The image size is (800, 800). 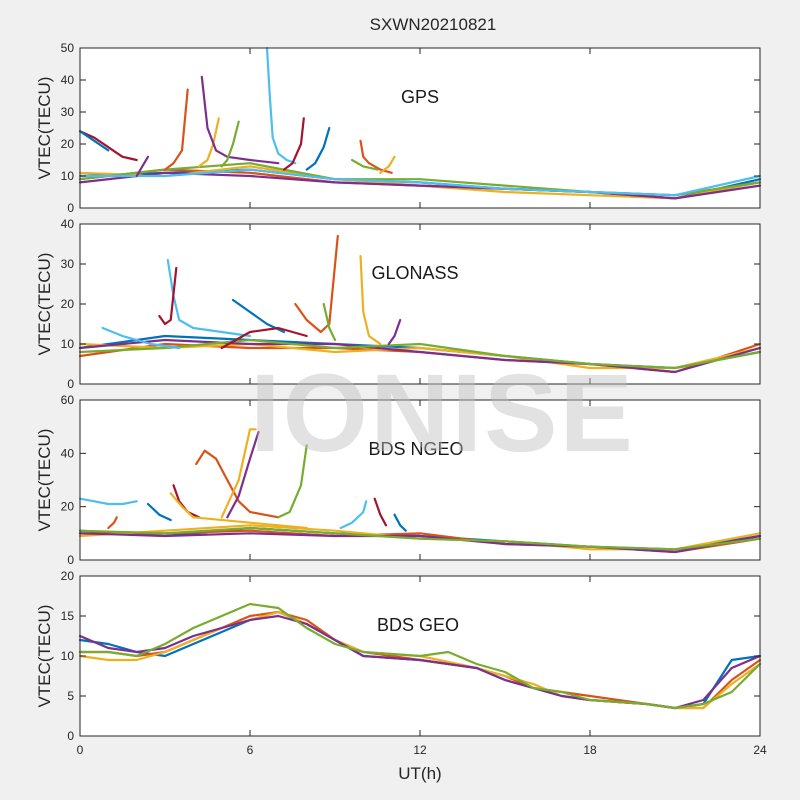 What do you see at coordinates (250, 750) in the screenshot?
I see `x-tick-label: 6` at bounding box center [250, 750].